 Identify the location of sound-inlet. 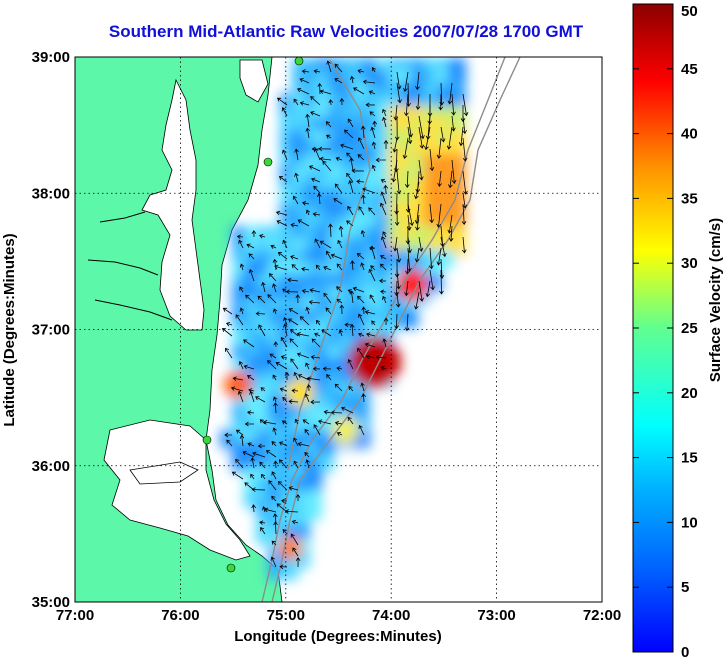
(164, 473).